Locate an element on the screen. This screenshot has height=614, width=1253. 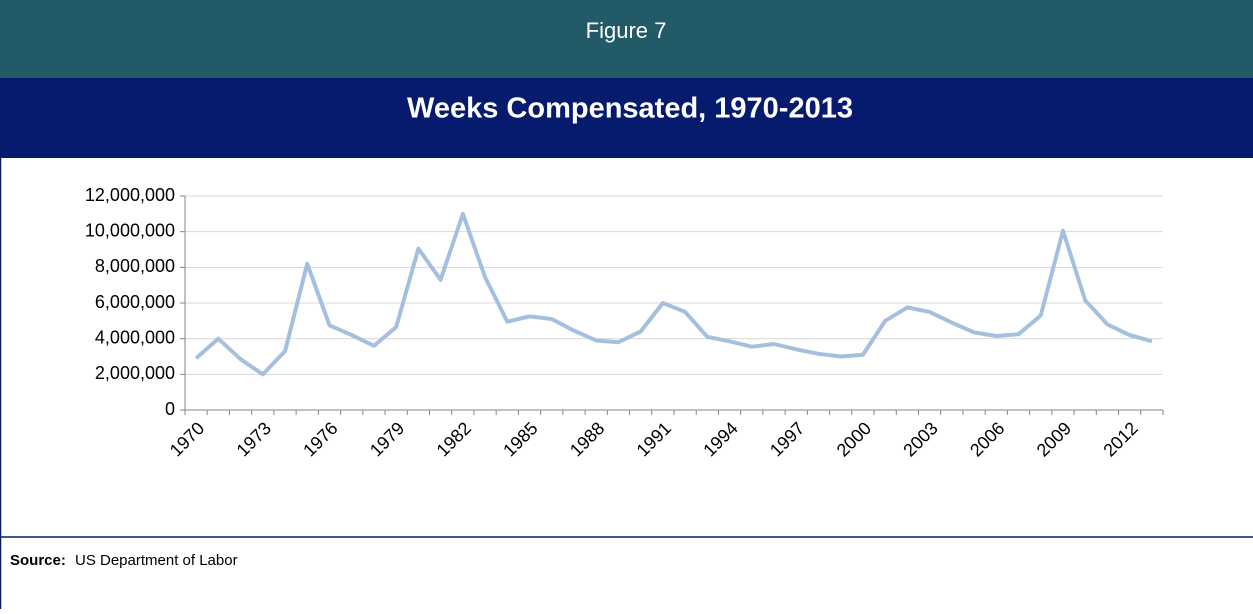
x-tick-label: 2009 is located at coordinates (1054, 439).